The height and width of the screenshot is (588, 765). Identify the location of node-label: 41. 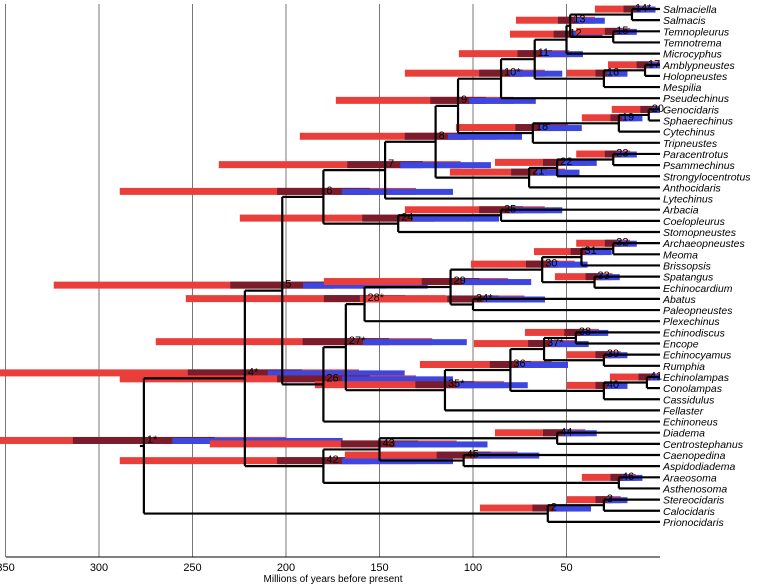
(656, 377).